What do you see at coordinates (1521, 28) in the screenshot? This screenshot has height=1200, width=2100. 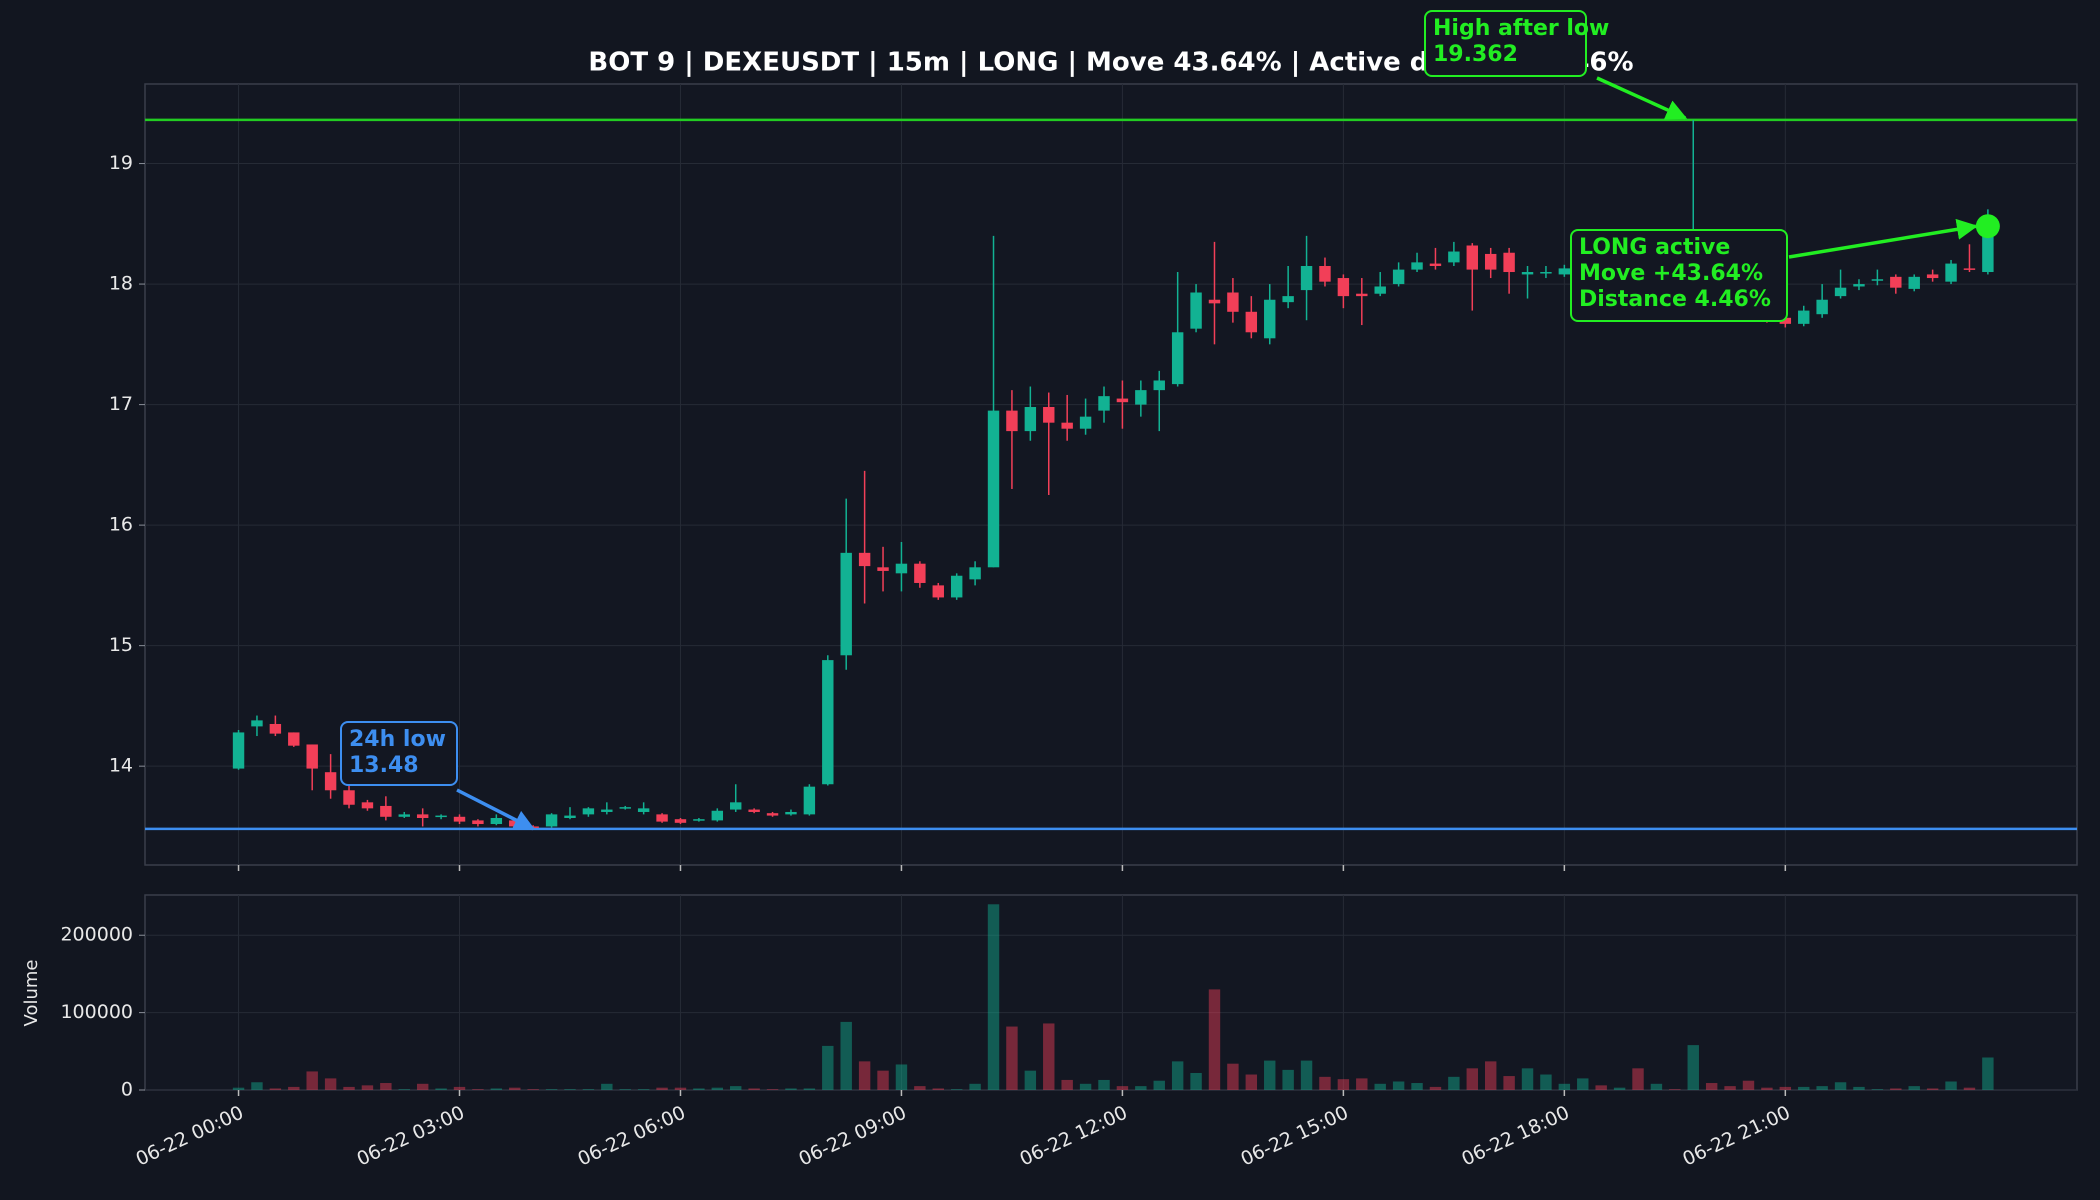 I see `annotation-text: High after low` at bounding box center [1521, 28].